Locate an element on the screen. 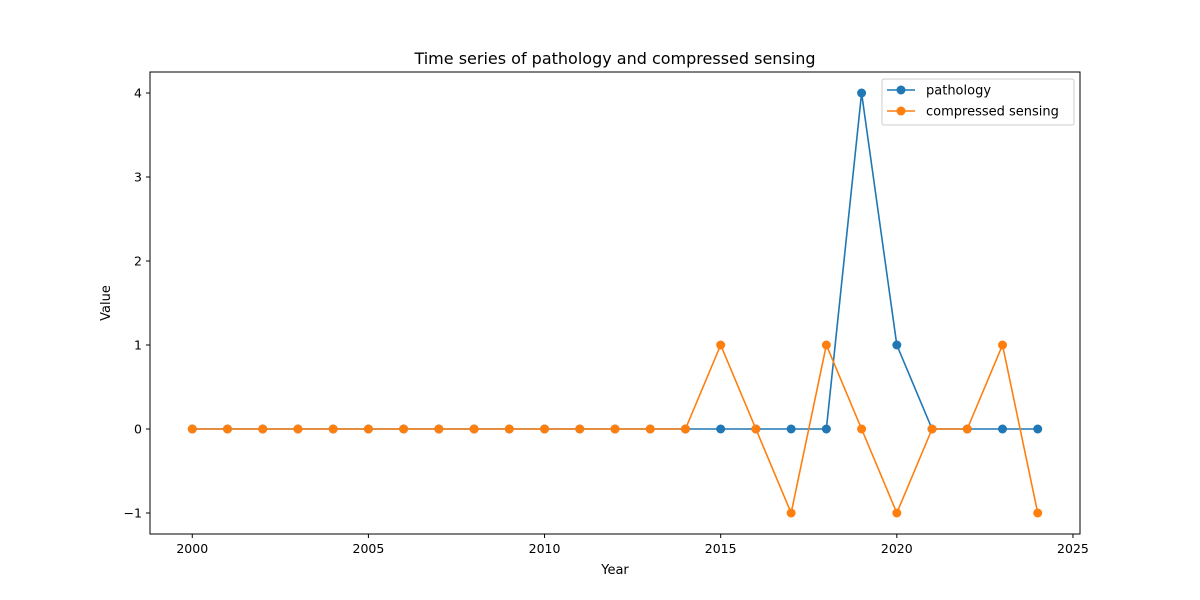 The height and width of the screenshot is (600, 1200). x-tick-label: 2015 is located at coordinates (721, 548).